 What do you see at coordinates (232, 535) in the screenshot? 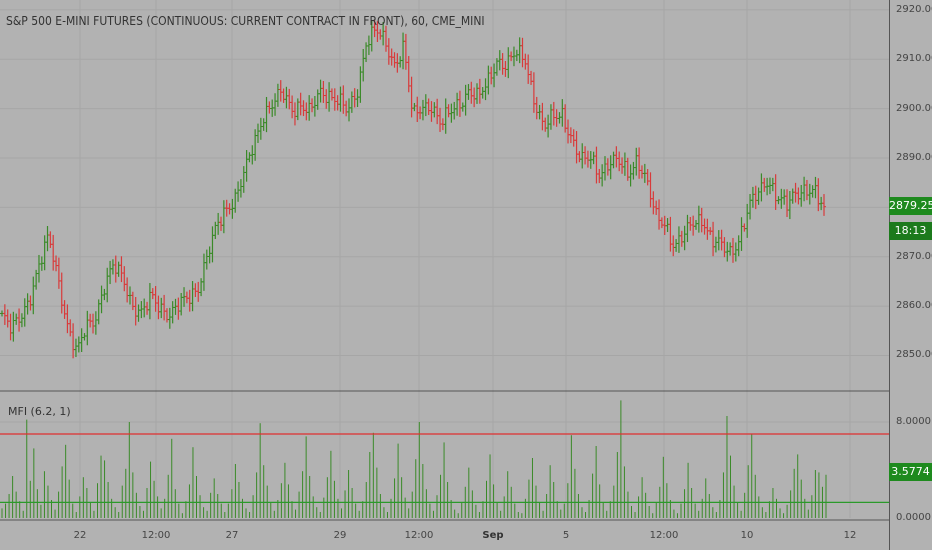
I see `time-tick-label: 27` at bounding box center [232, 535].